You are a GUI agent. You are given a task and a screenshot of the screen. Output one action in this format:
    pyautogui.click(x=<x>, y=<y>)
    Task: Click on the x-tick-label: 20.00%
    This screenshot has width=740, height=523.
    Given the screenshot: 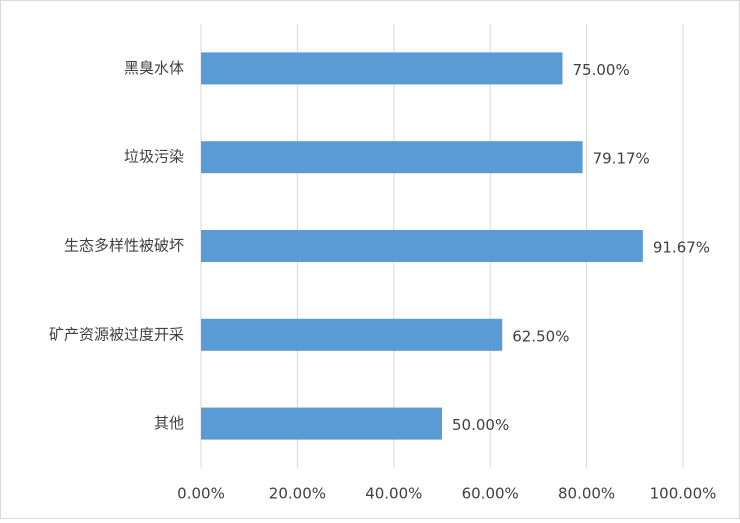 What is the action you would take?
    pyautogui.click(x=297, y=494)
    